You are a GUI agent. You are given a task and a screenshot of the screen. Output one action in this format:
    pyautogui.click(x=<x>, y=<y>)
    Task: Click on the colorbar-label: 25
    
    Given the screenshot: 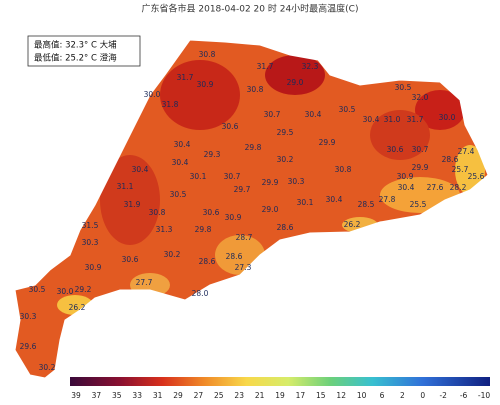 What is the action you would take?
    pyautogui.click(x=219, y=395)
    